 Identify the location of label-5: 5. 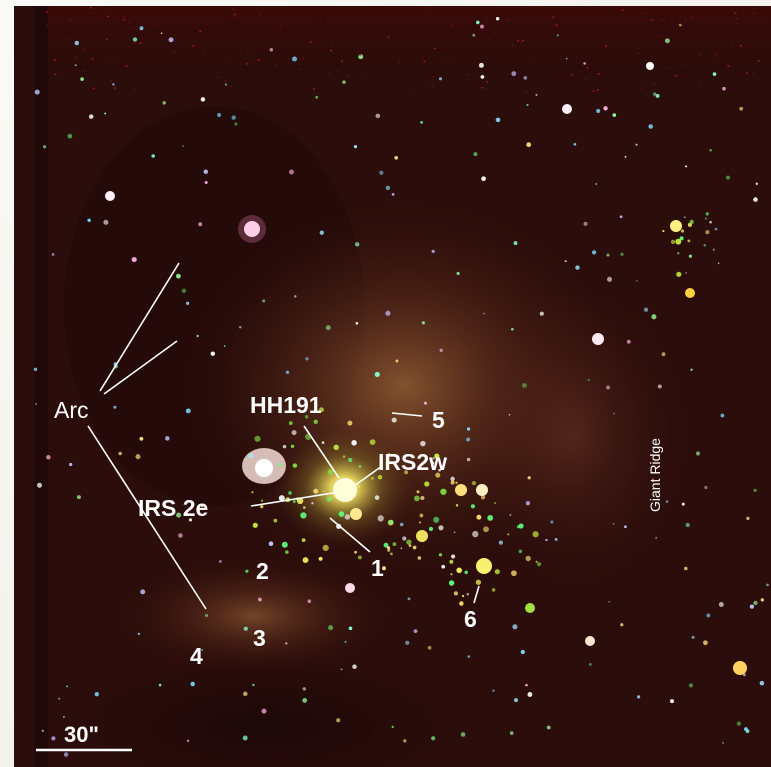
(438, 420).